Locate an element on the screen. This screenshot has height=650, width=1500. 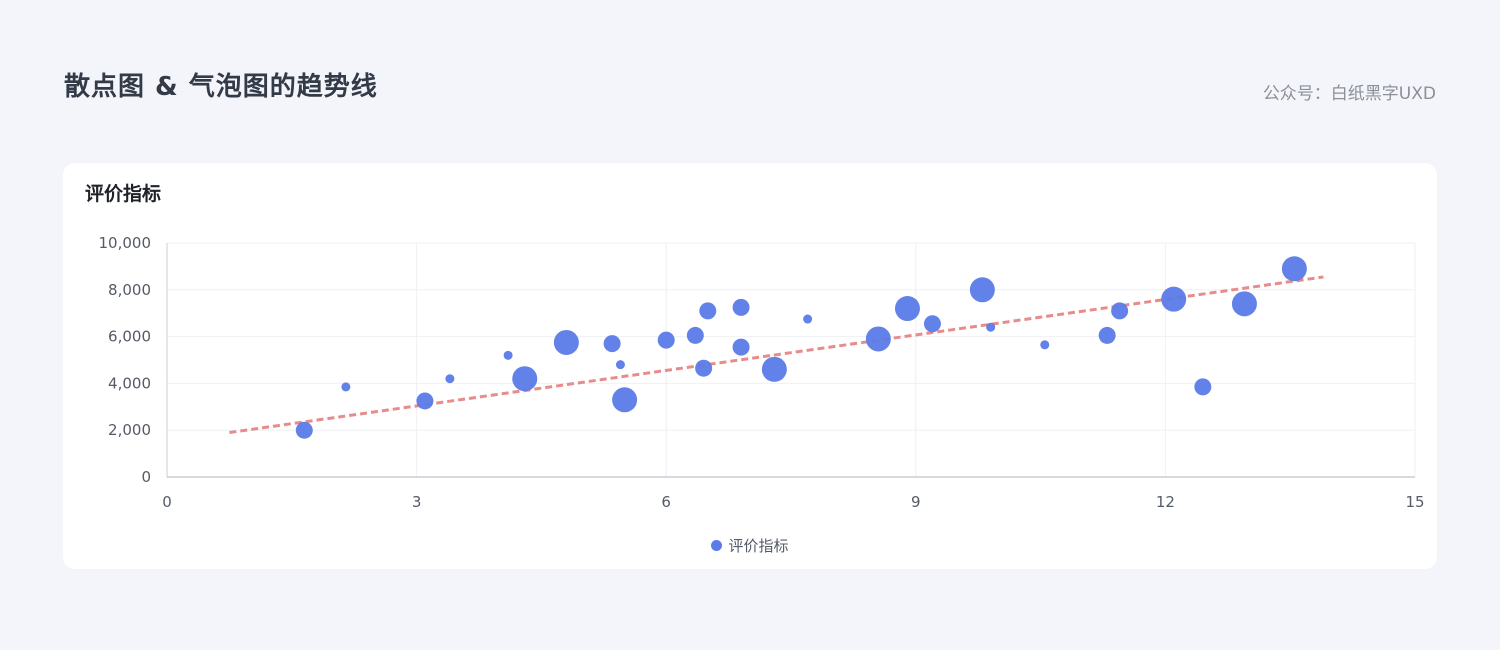
y-tick-label: 2,000 is located at coordinates (129, 430).